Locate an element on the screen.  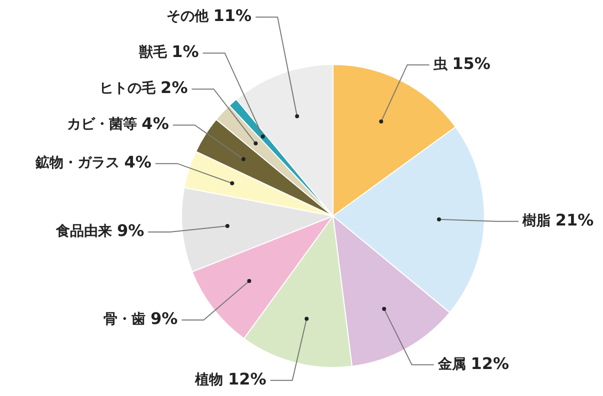
slice-label: 鉱物・ガラス is located at coordinates (79, 163).